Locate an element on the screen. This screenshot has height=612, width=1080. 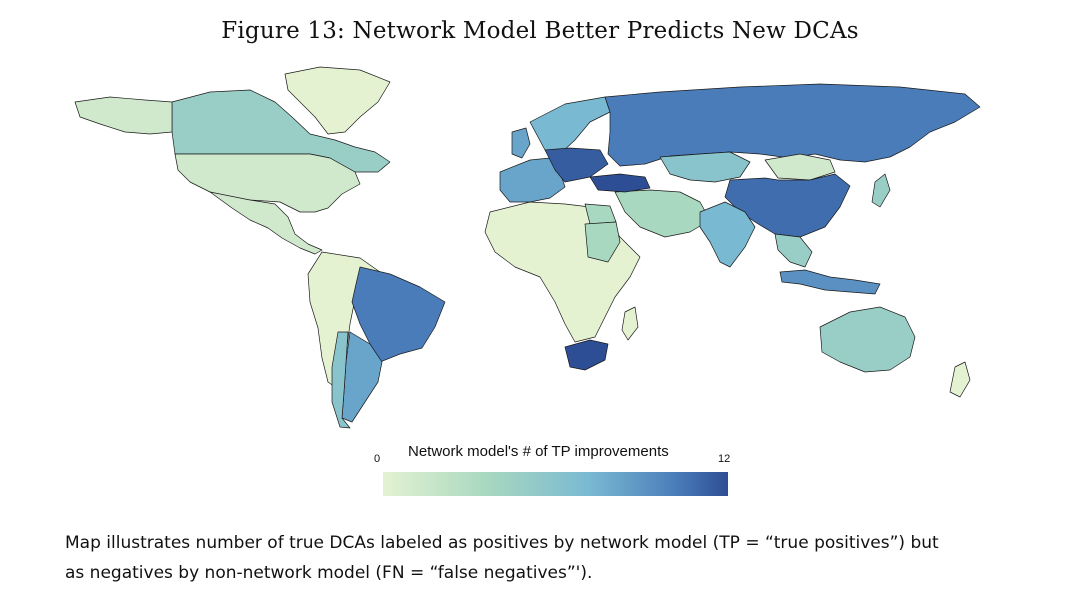
region-australia is located at coordinates (867, 339).